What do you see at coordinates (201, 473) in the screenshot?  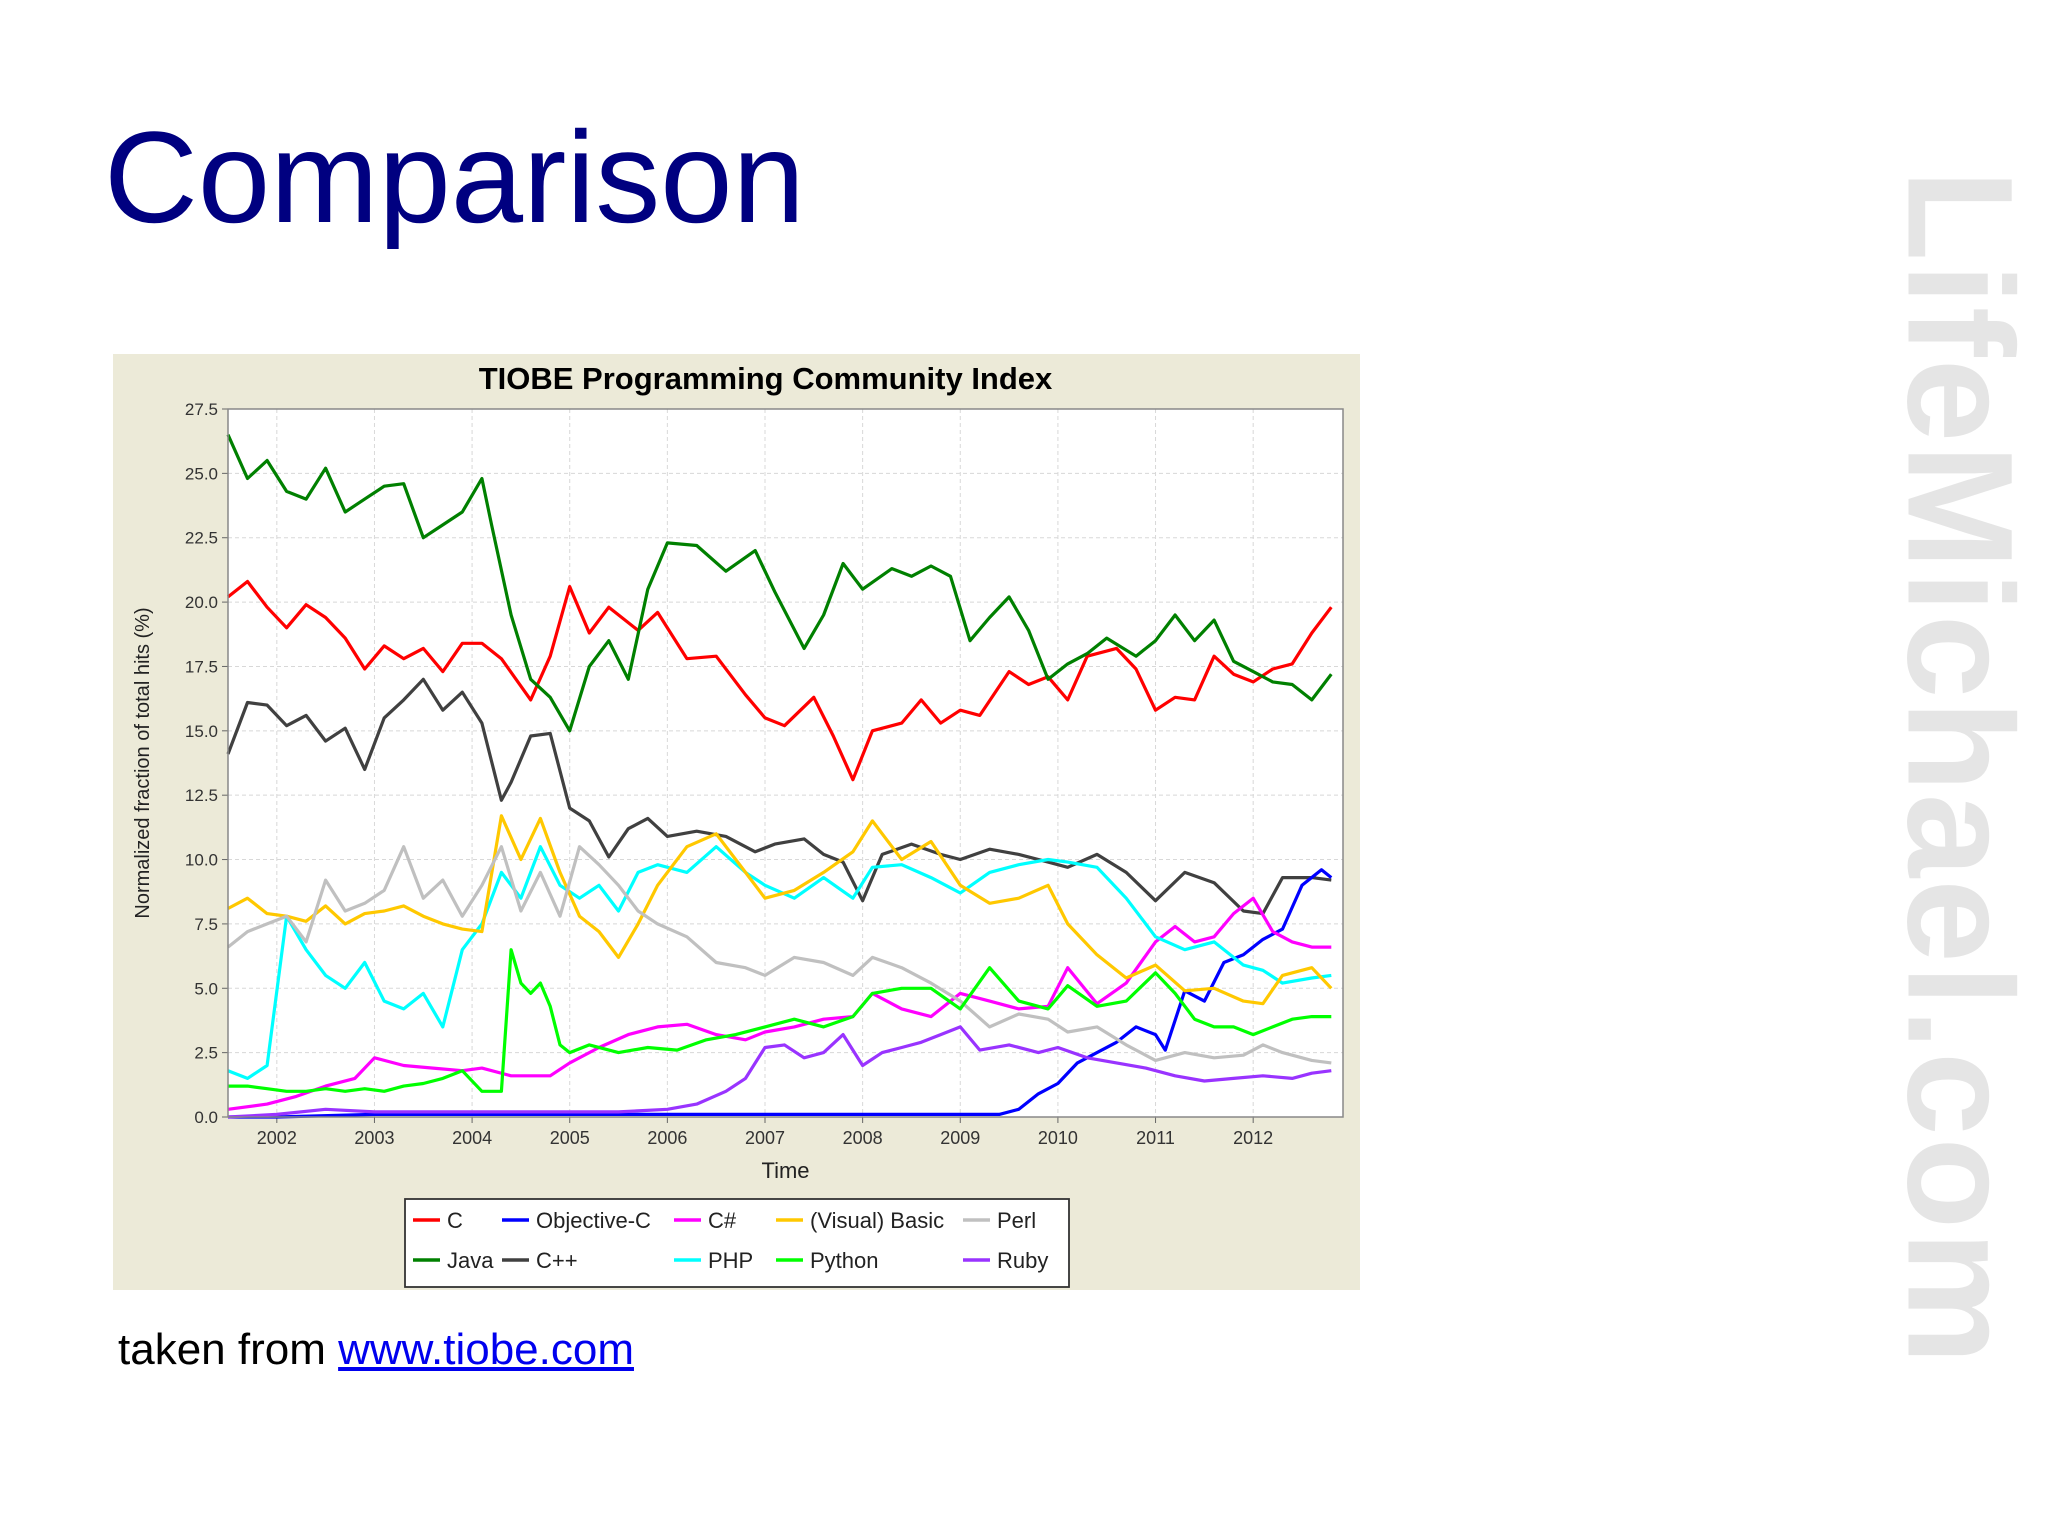 I see `y-tick-label: 25.0` at bounding box center [201, 473].